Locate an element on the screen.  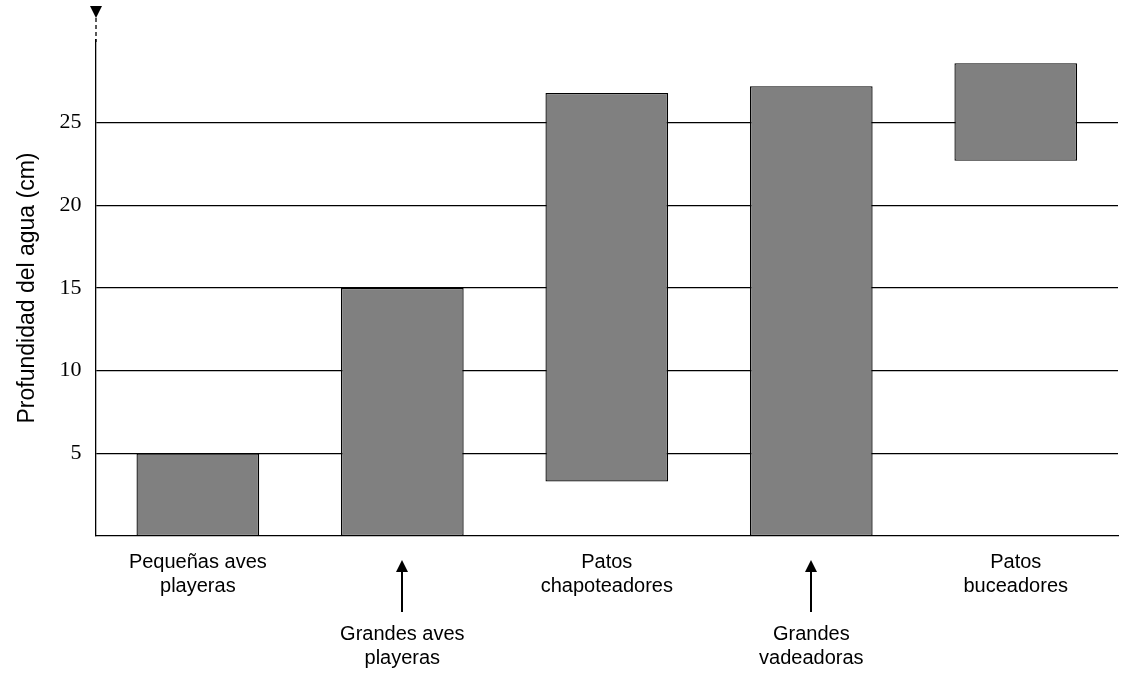
y-axis-title: Profundidad del agua (cm) is located at coordinates (26, 288).